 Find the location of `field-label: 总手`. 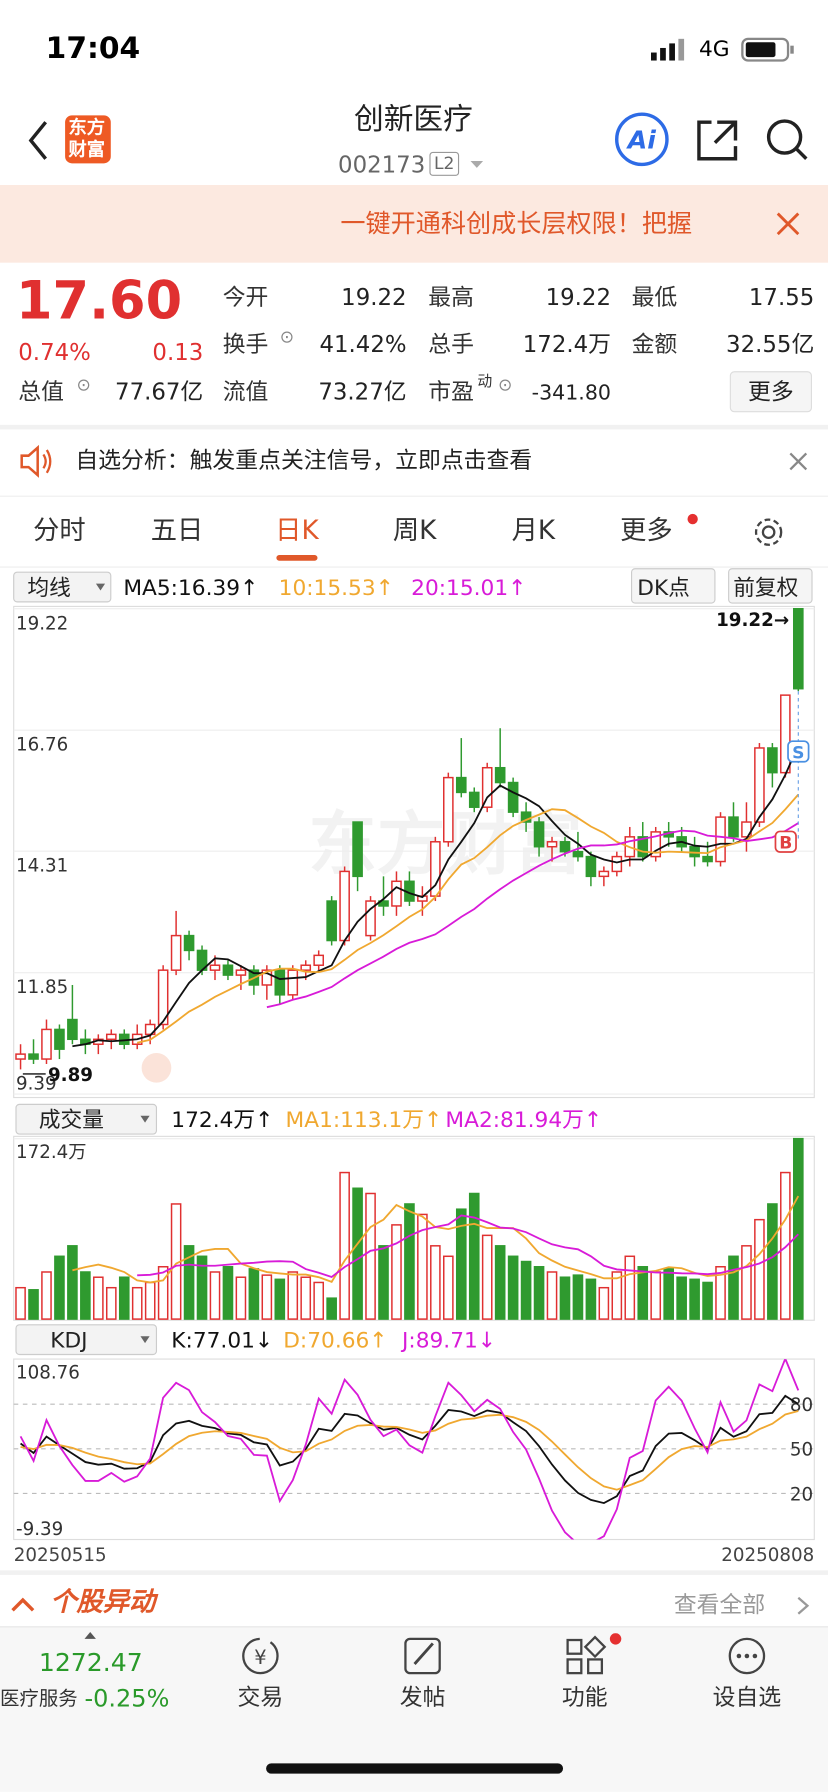

field-label: 总手 is located at coordinates (451, 344).